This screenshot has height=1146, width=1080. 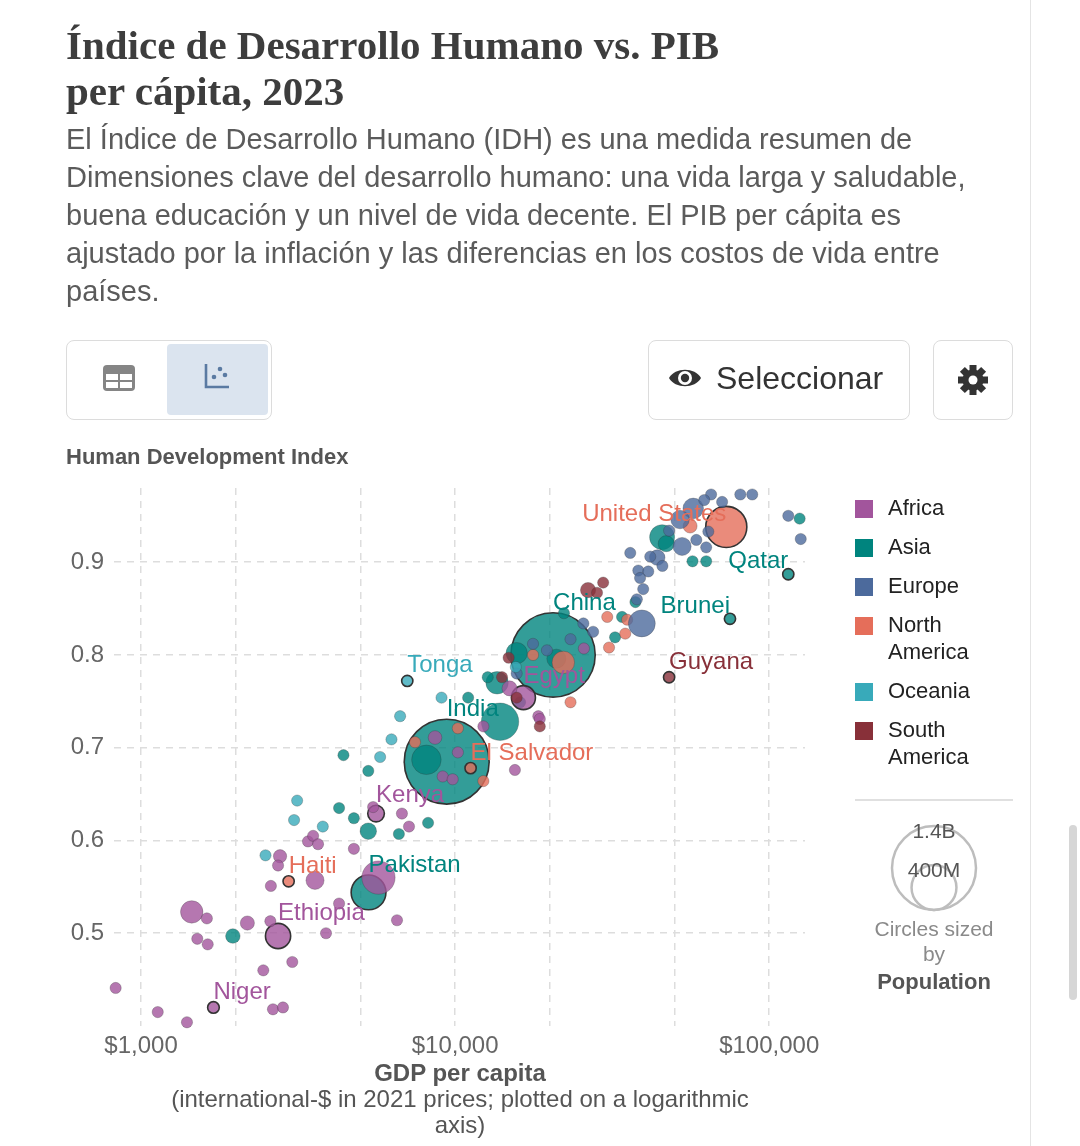 I want to click on legend-label: 1.4B, so click(x=934, y=830).